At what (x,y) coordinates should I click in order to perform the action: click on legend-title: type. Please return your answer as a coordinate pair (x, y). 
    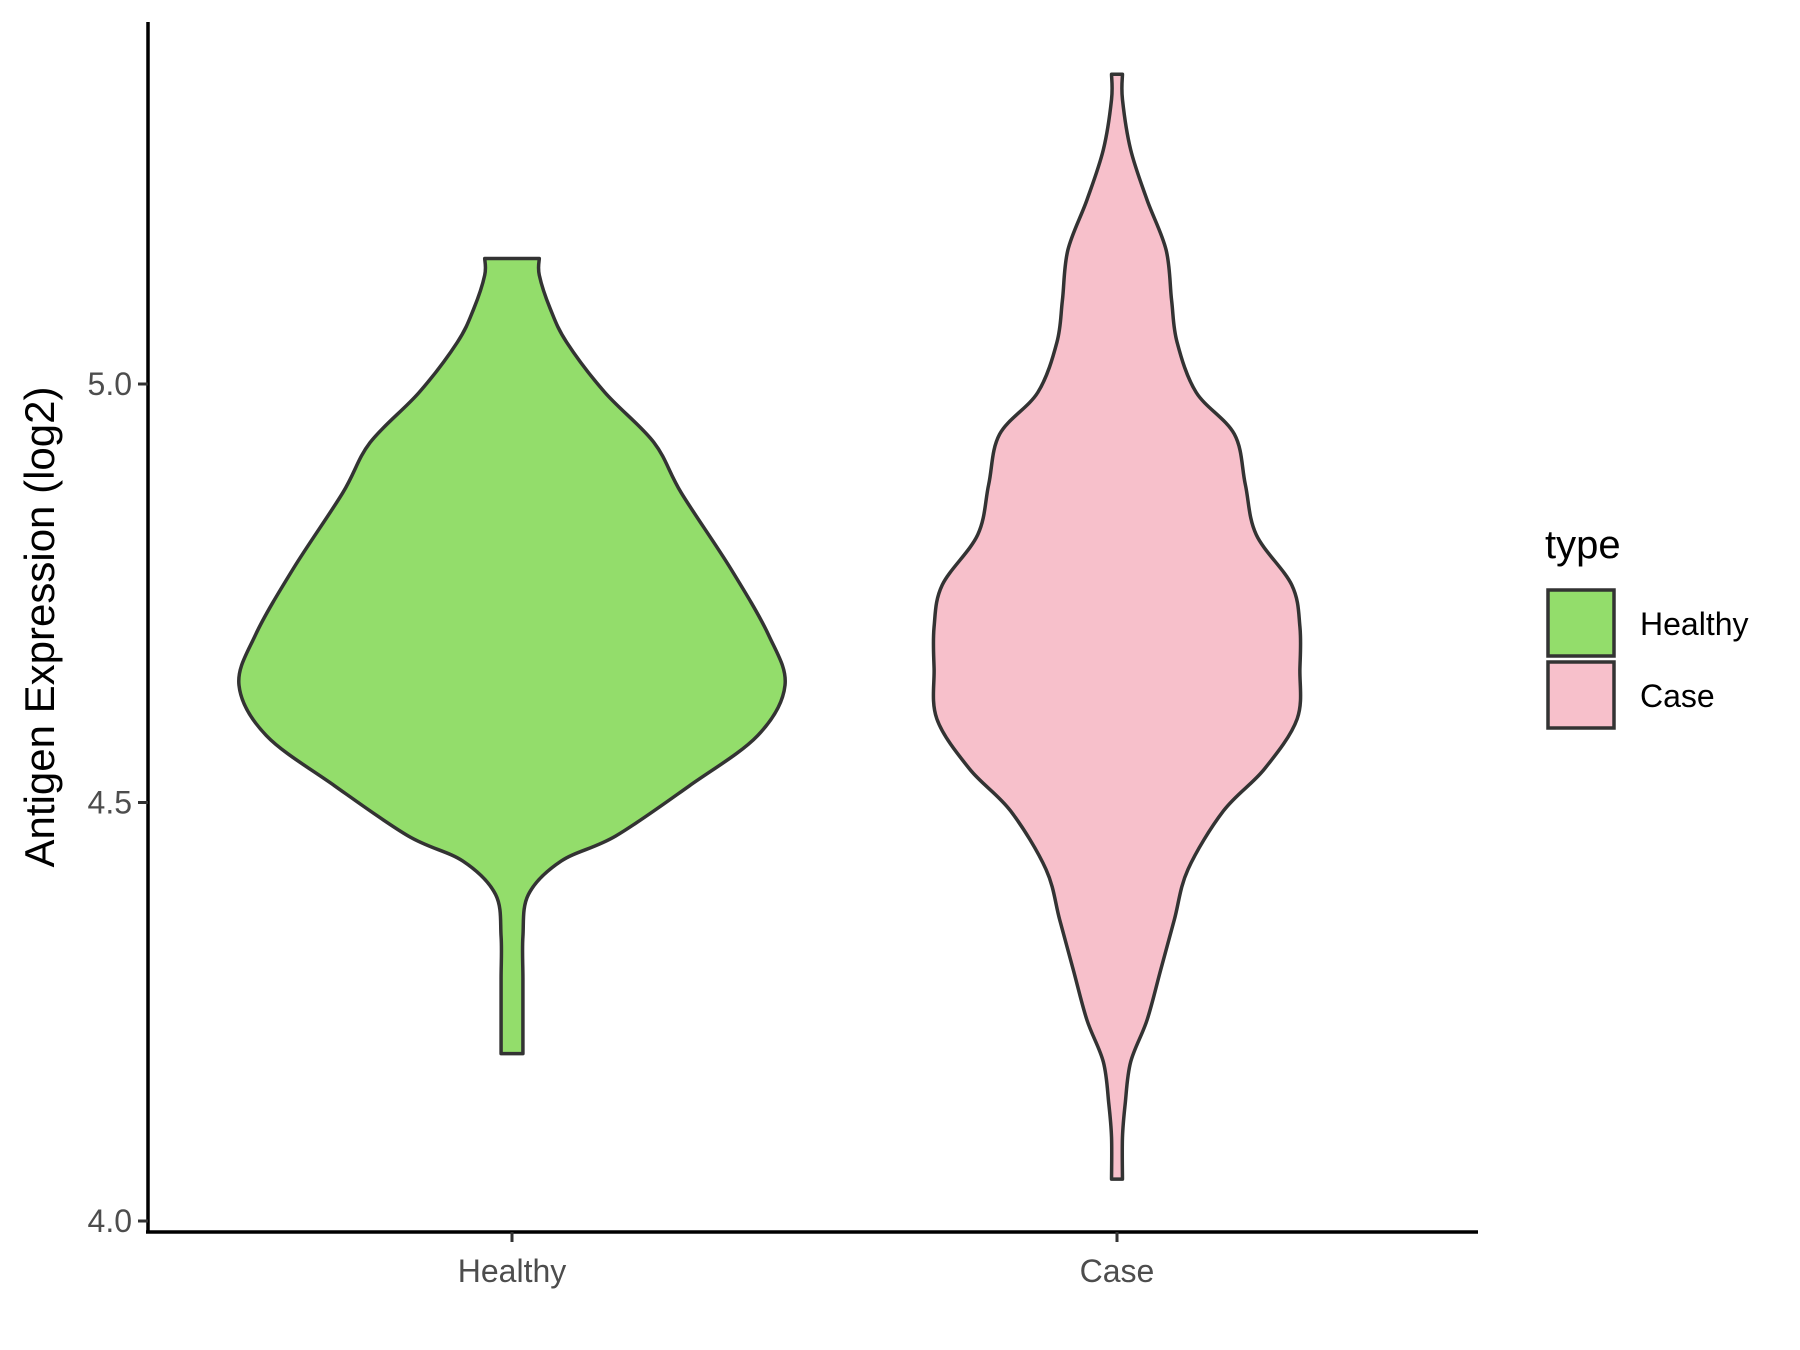
    Looking at the image, I should click on (1583, 545).